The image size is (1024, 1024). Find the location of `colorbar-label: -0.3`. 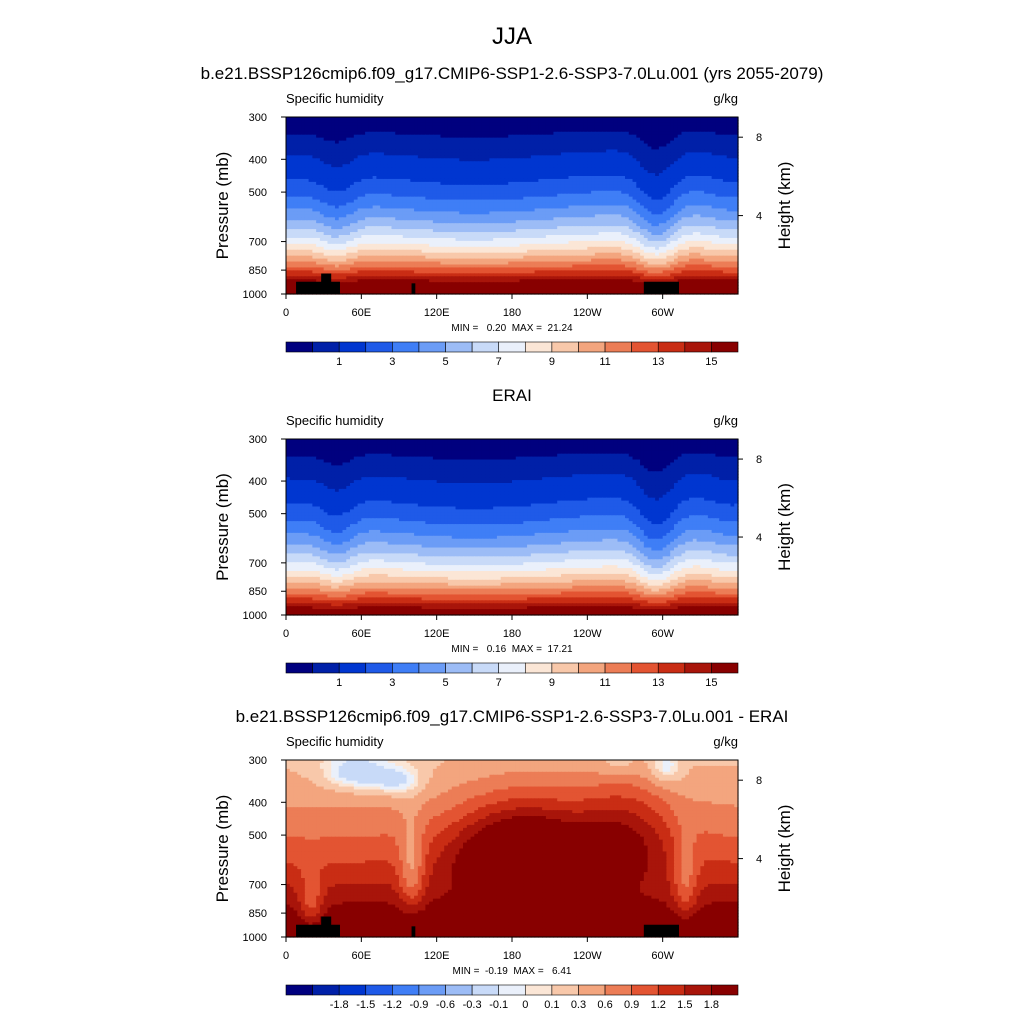

colorbar-label: -0.3 is located at coordinates (472, 1005).